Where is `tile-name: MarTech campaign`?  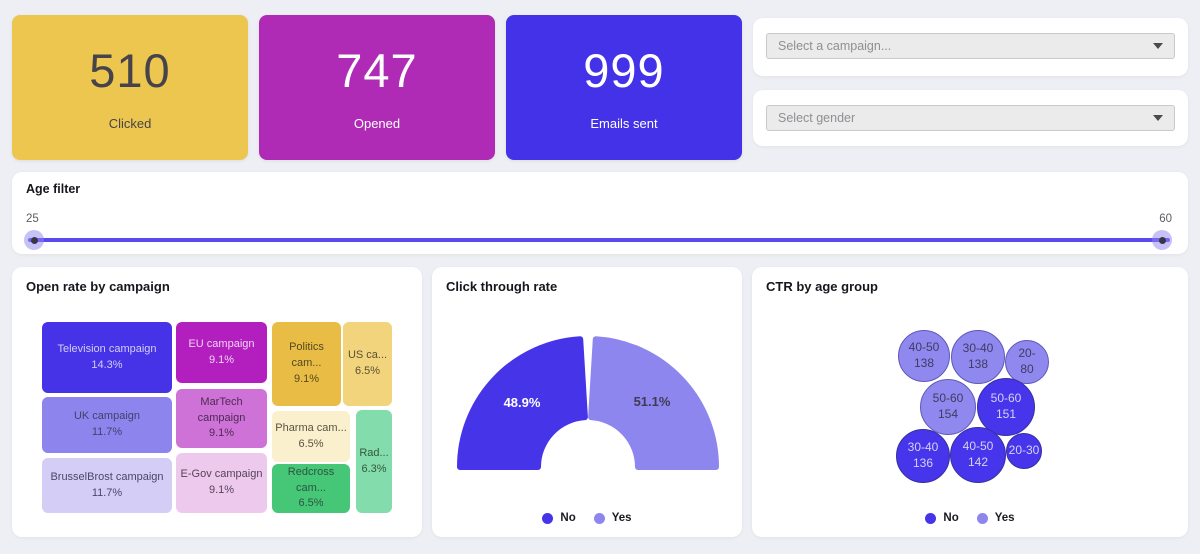
tile-name: MarTech campaign is located at coordinates (221, 409).